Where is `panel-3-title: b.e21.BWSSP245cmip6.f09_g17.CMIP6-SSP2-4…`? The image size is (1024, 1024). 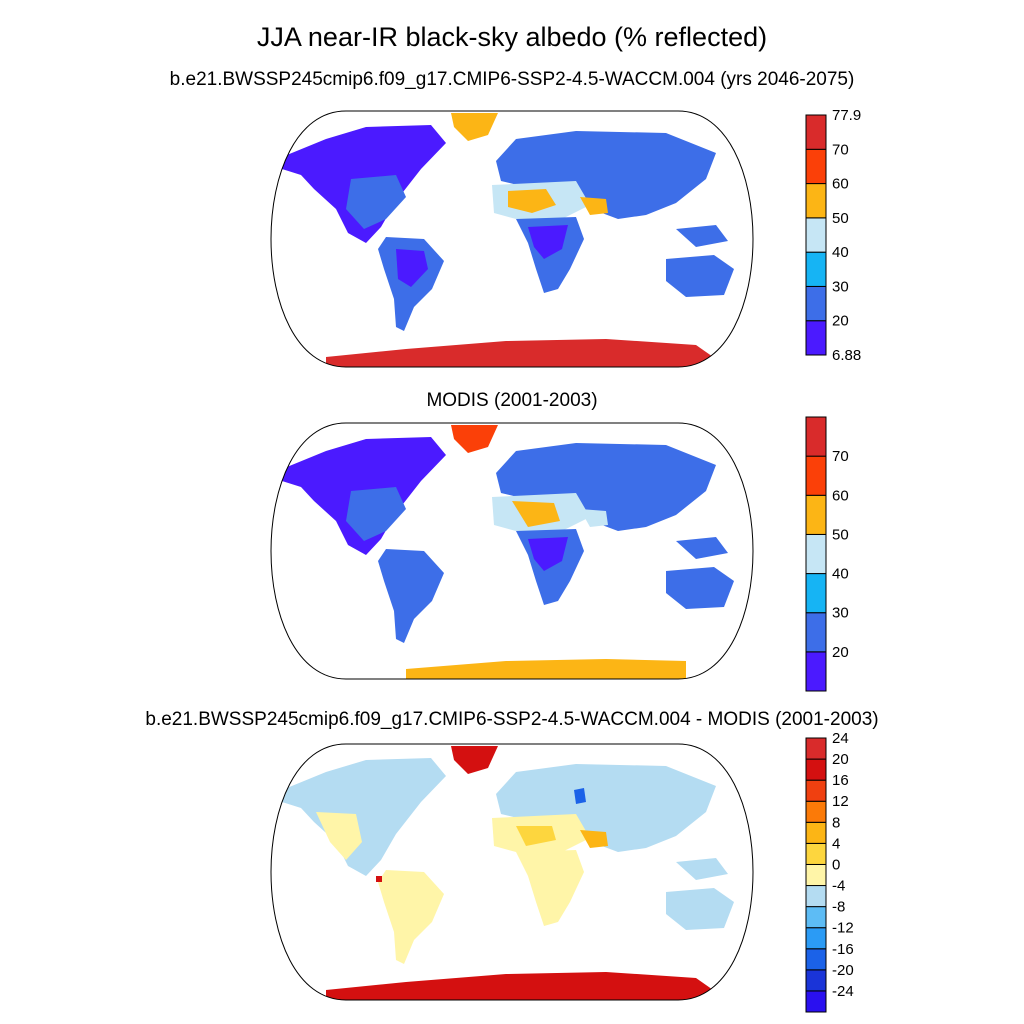
panel-3-title: b.e21.BWSSP245cmip6.f09_g17.CMIP6-SSP2-4… is located at coordinates (512, 719).